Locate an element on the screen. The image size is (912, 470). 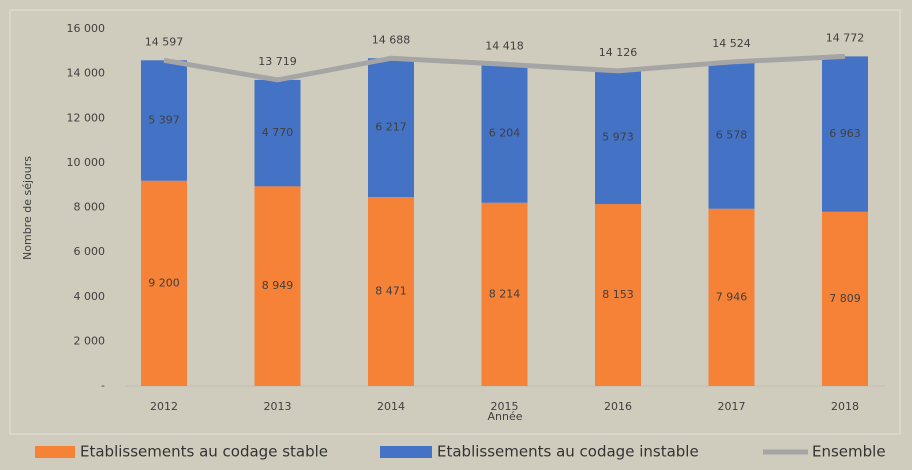
line is located at coordinates (504, 68).